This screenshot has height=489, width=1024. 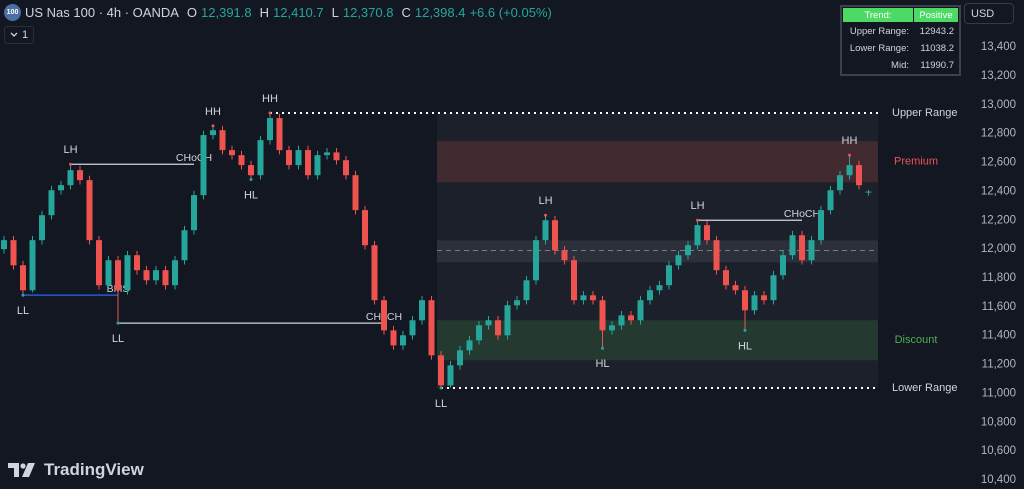 What do you see at coordinates (21, 470) in the screenshot?
I see `logo-icon` at bounding box center [21, 470].